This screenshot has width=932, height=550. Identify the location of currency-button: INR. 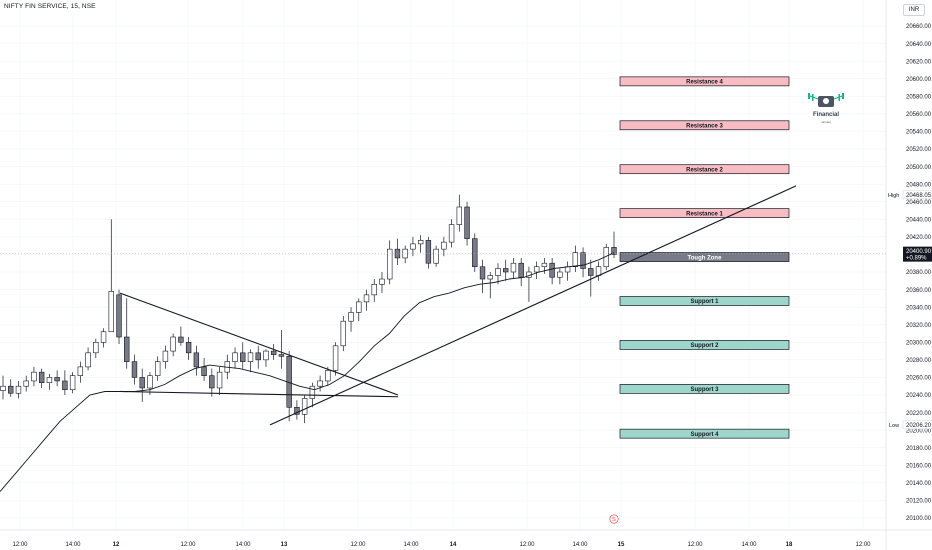
(914, 10).